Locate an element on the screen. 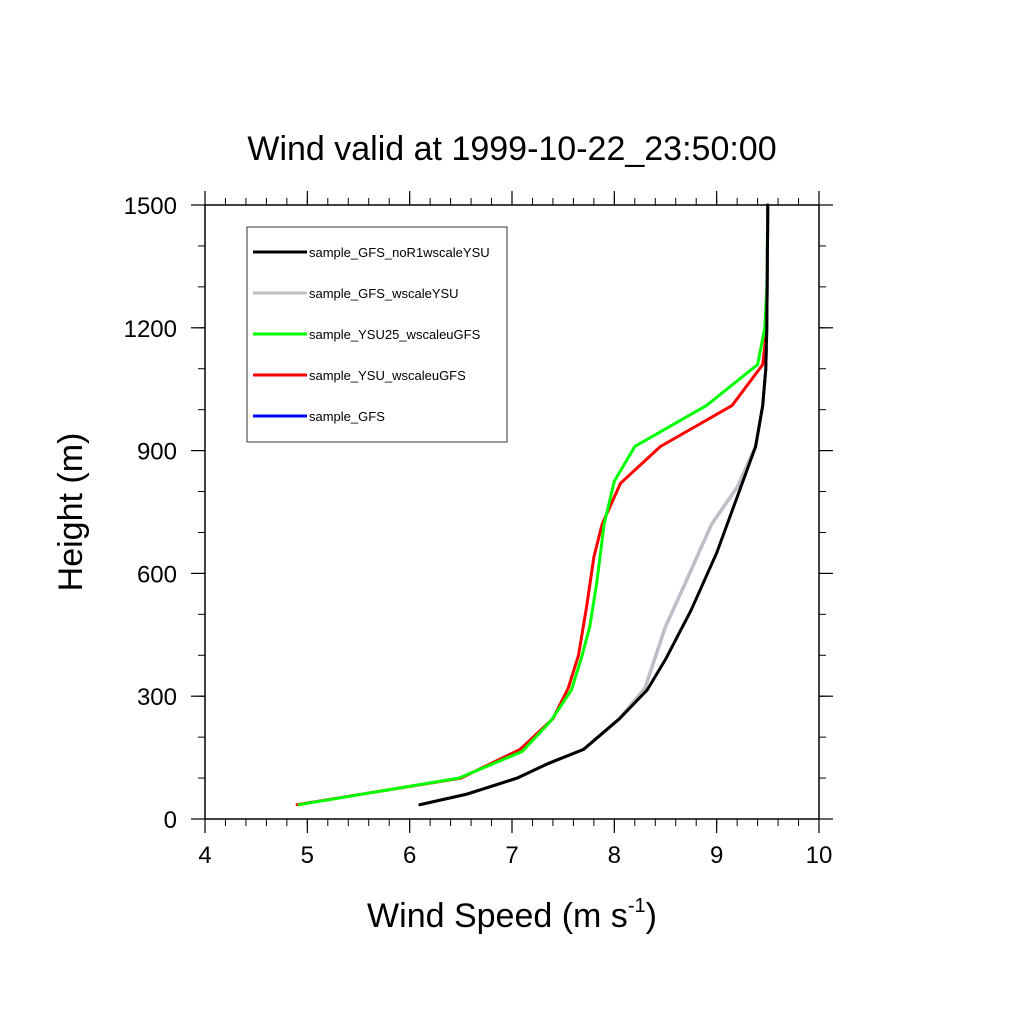 The width and height of the screenshot is (1024, 1024). y-tick-label: 600 is located at coordinates (157, 574).